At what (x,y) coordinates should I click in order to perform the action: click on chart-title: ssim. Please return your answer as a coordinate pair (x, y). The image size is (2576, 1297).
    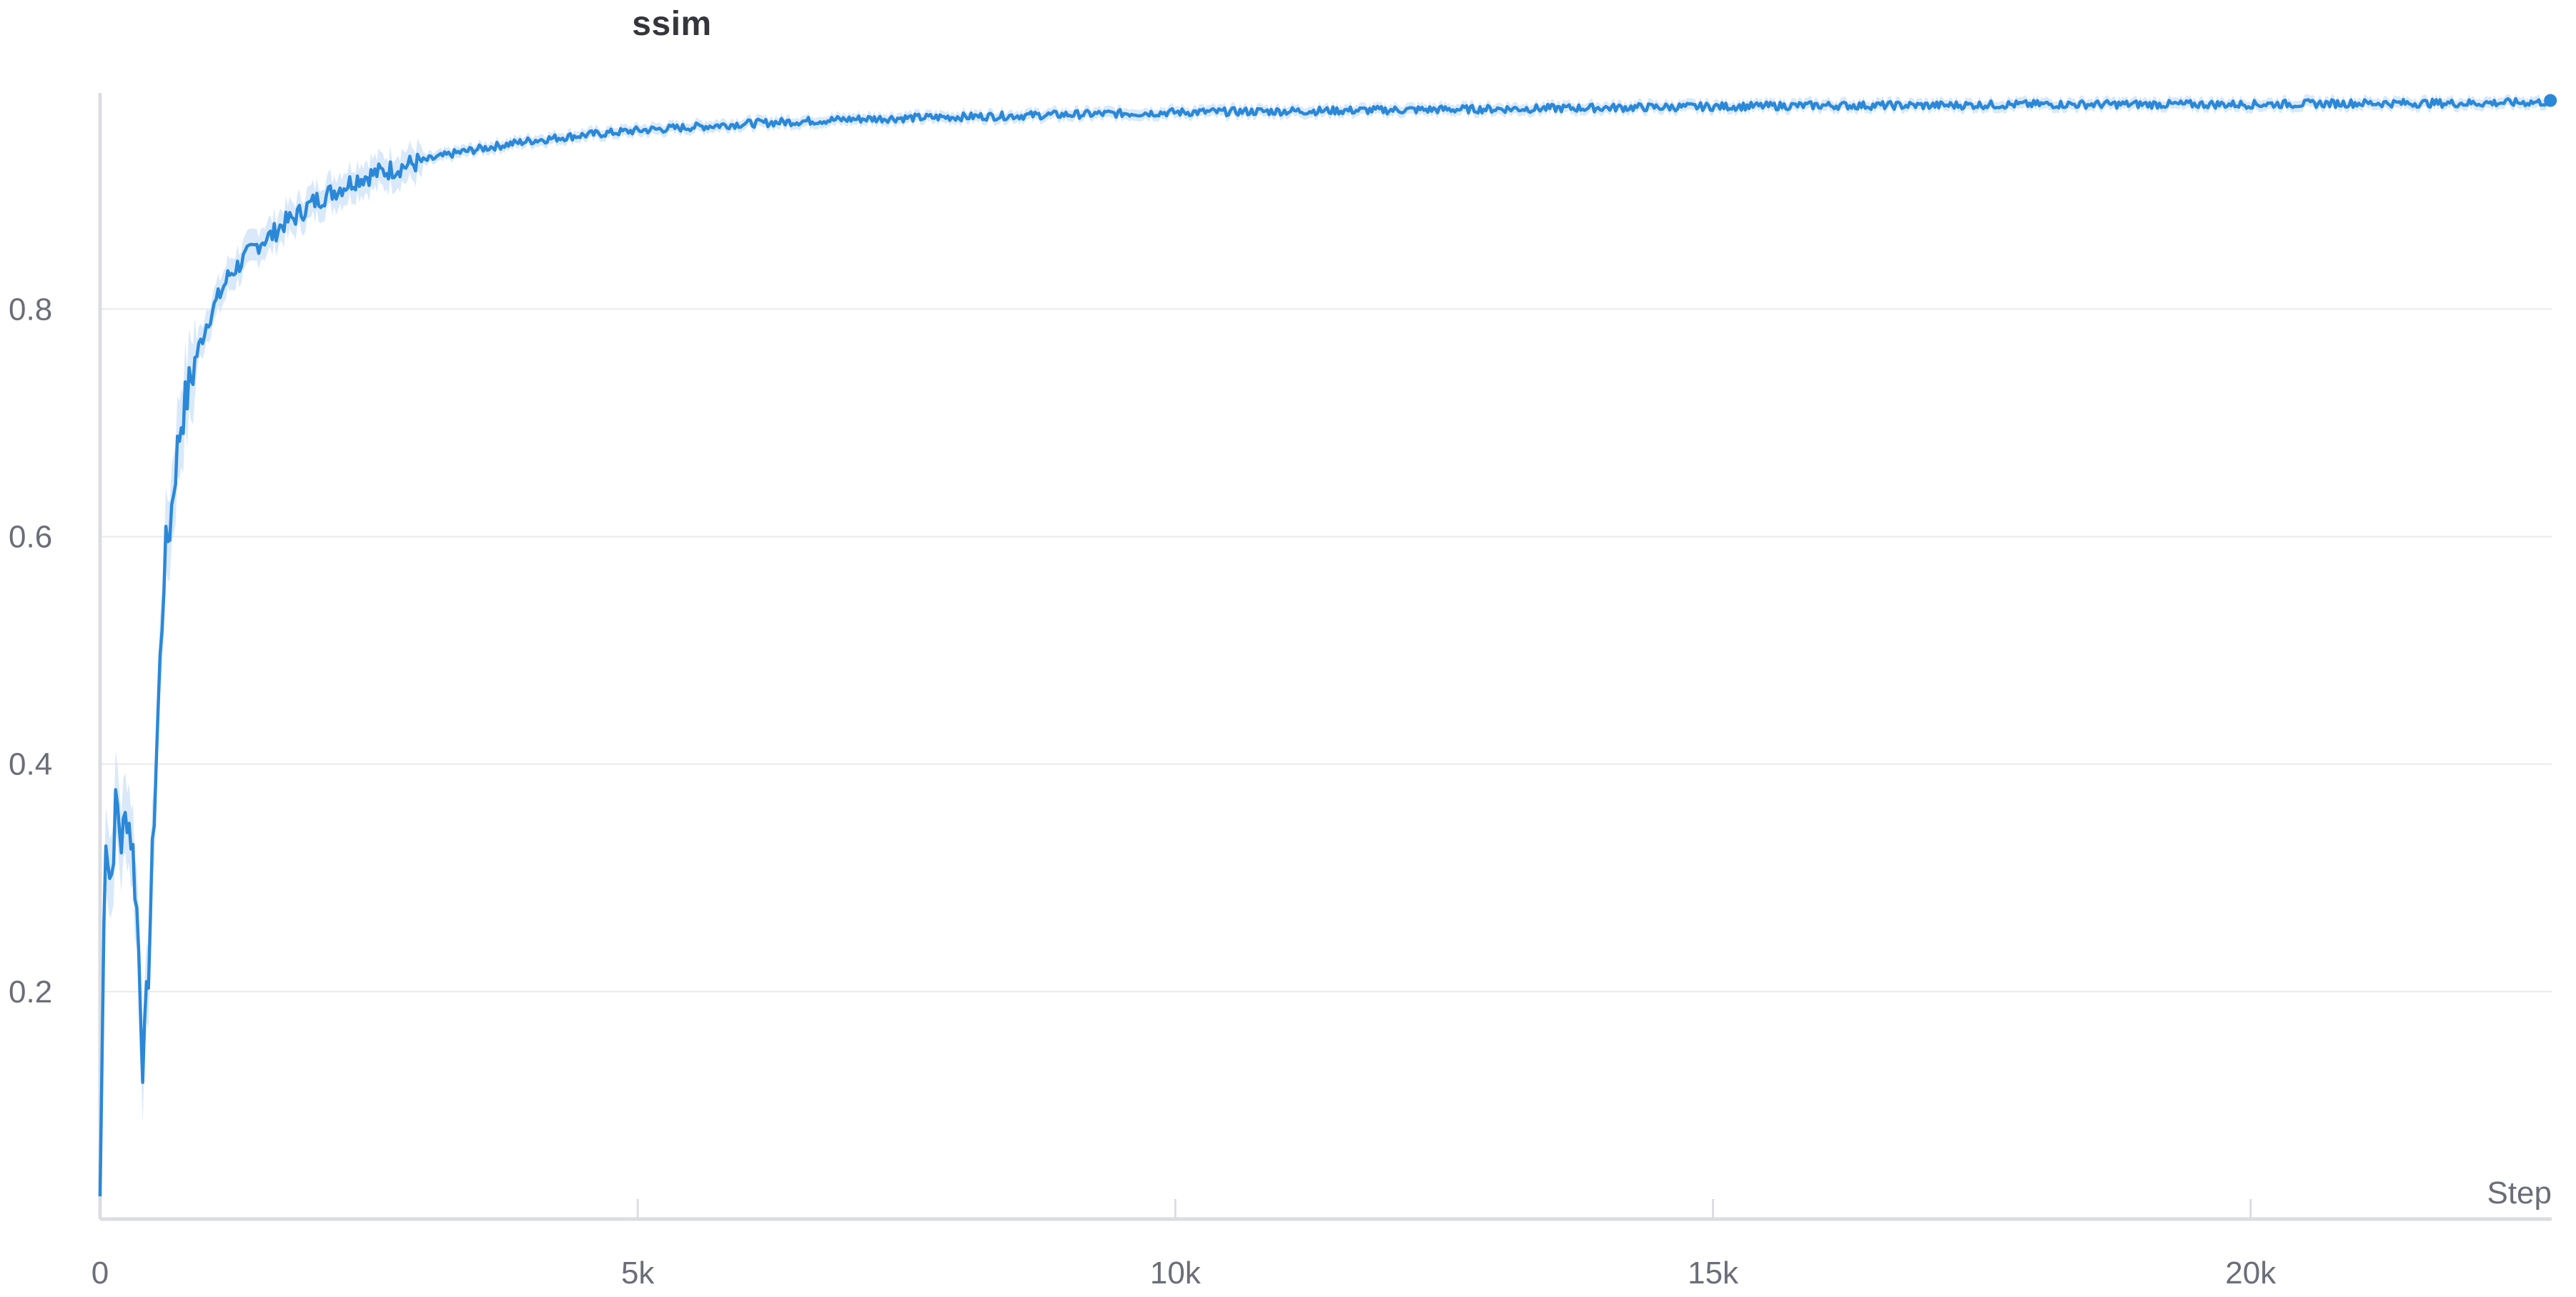
    Looking at the image, I should click on (672, 24).